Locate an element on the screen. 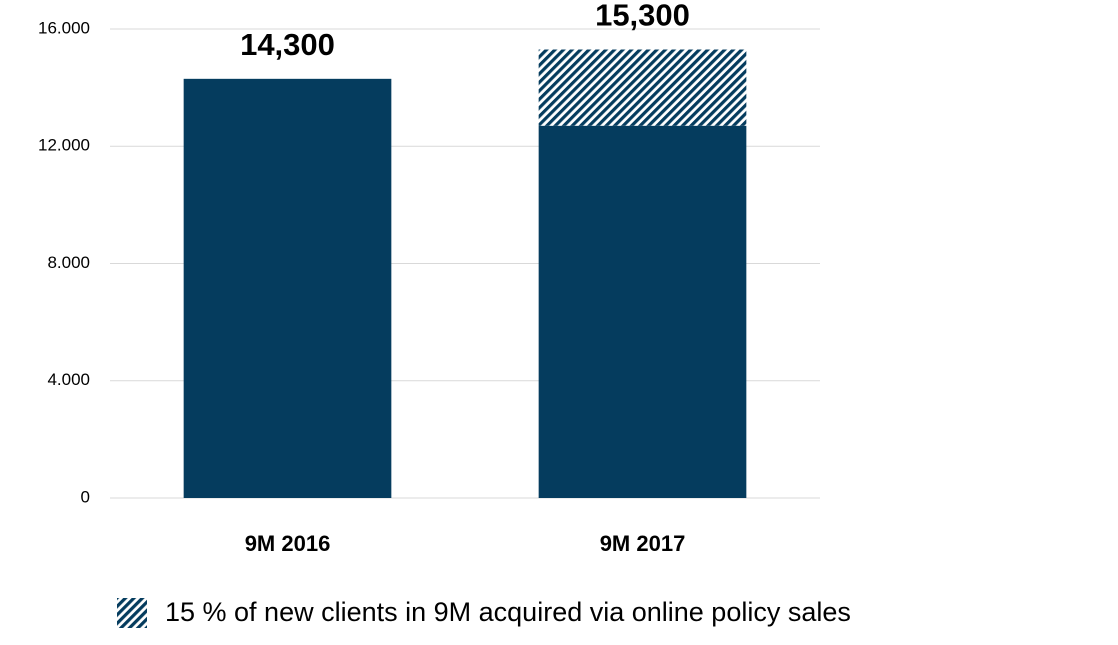  total-label: 15,300 is located at coordinates (642, 16).